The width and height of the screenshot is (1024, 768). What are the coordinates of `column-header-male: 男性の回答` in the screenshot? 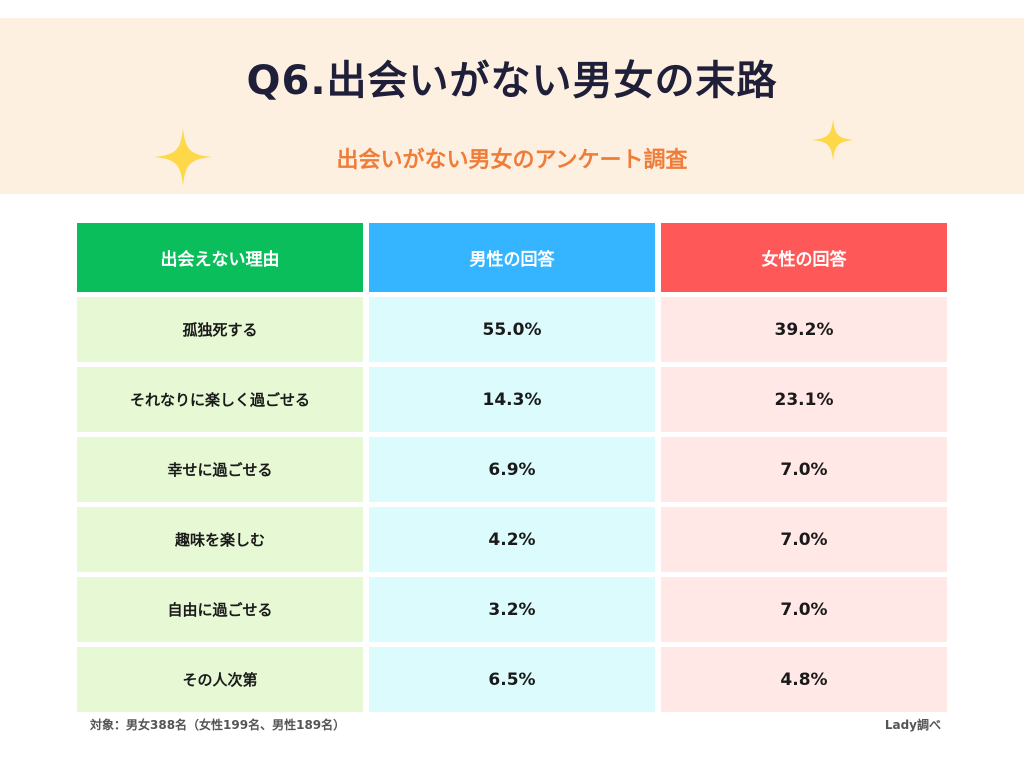 It's located at (512, 257).